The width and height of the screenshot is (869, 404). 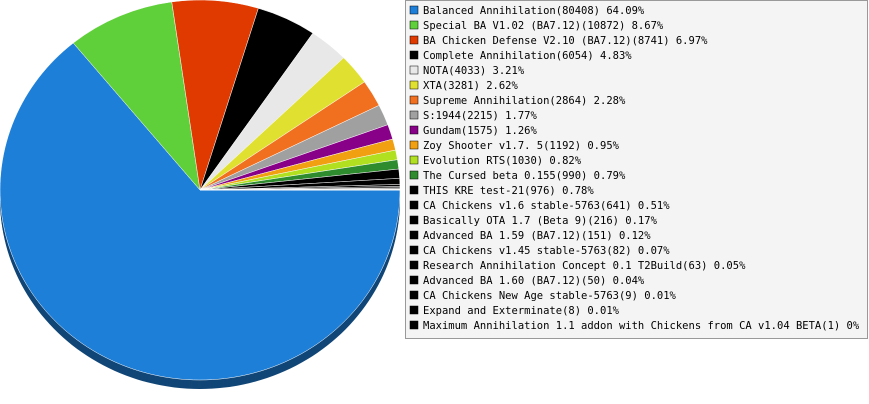 What do you see at coordinates (508, 191) in the screenshot?
I see `legend-label: THIS KRE test-21(976) 0.78%` at bounding box center [508, 191].